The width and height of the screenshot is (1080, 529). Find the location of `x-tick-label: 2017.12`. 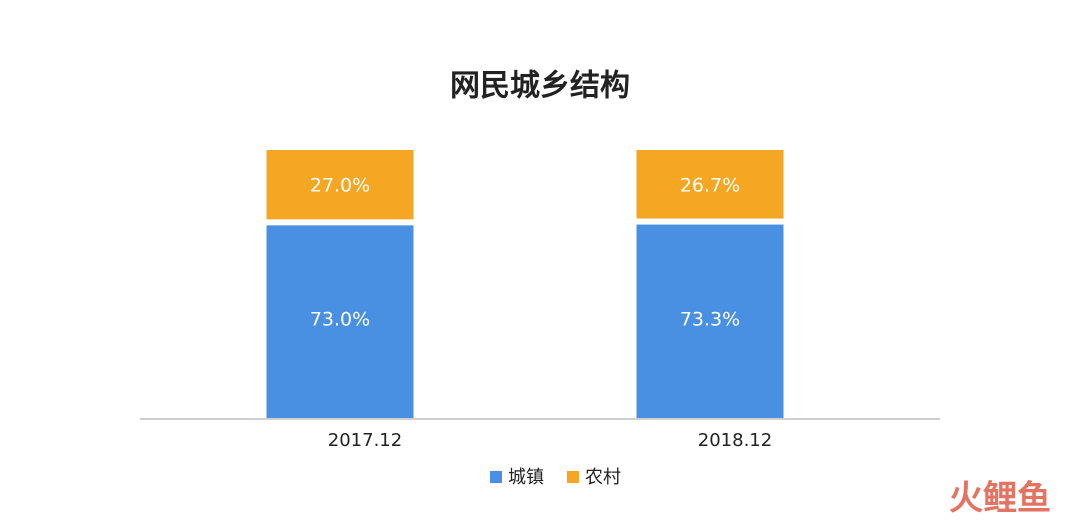

x-tick-label: 2017.12 is located at coordinates (365, 440).